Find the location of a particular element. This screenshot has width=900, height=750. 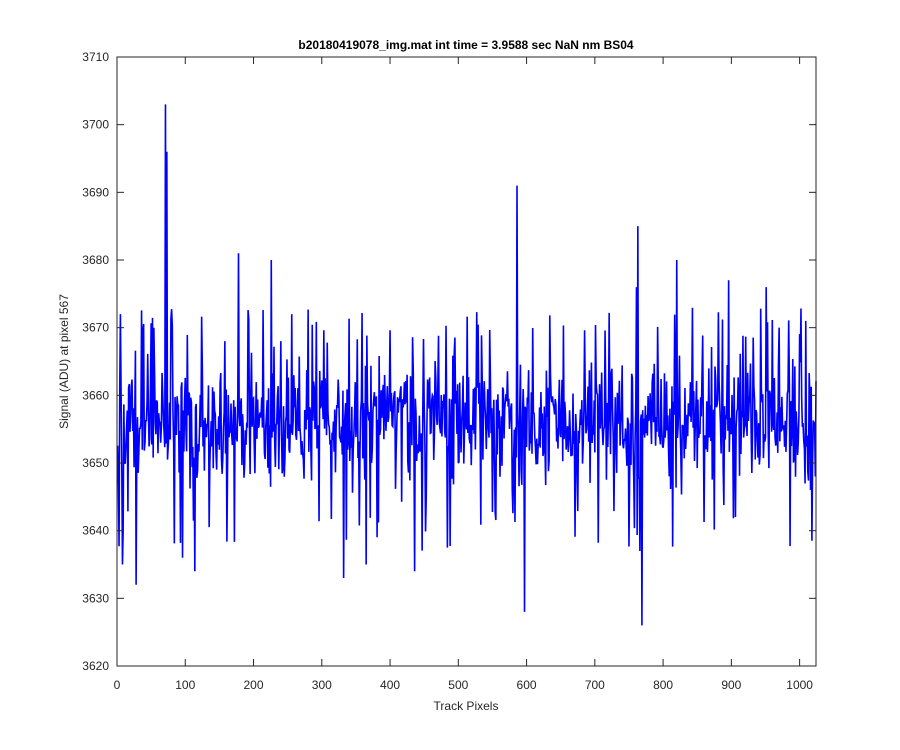

y-tick-label: 3630 is located at coordinates (95, 598).